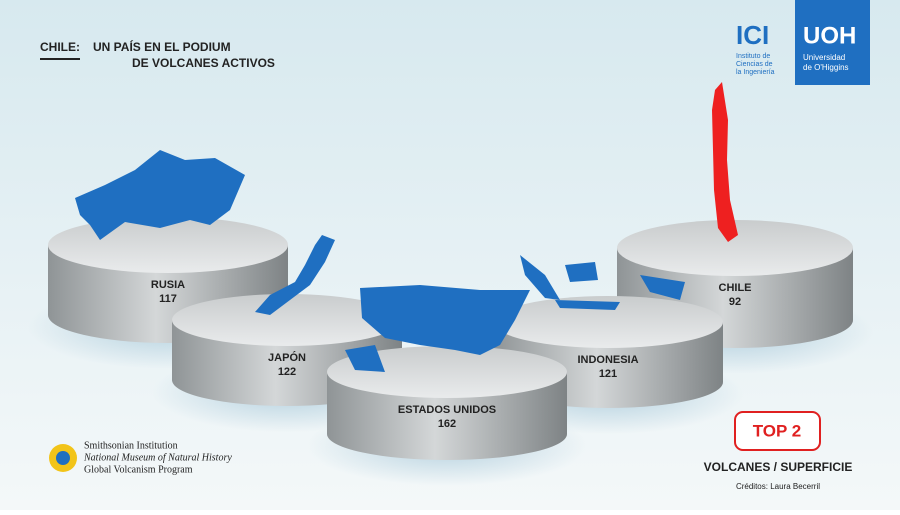 The image size is (900, 515). I want to click on badge-box, so click(777, 431).